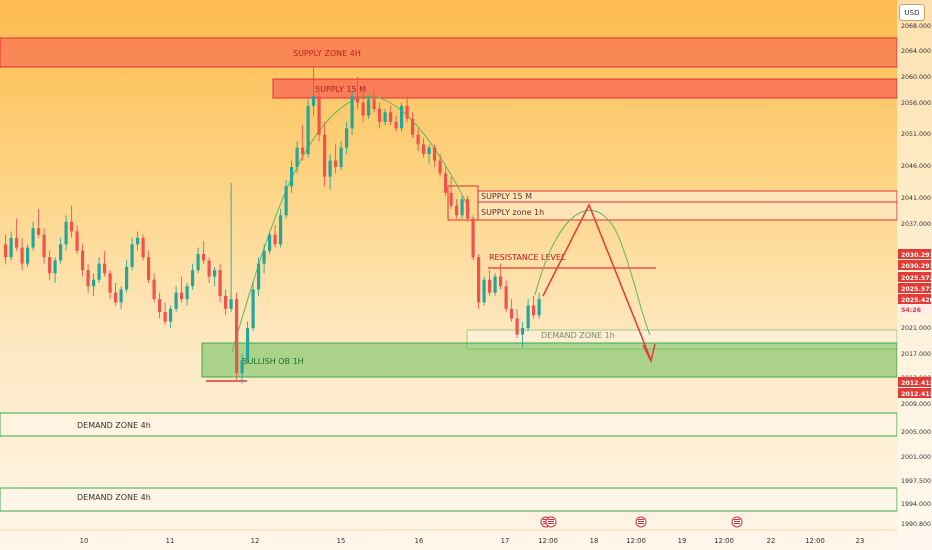  I want to click on price-axis-label: 2021.000, so click(916, 328).